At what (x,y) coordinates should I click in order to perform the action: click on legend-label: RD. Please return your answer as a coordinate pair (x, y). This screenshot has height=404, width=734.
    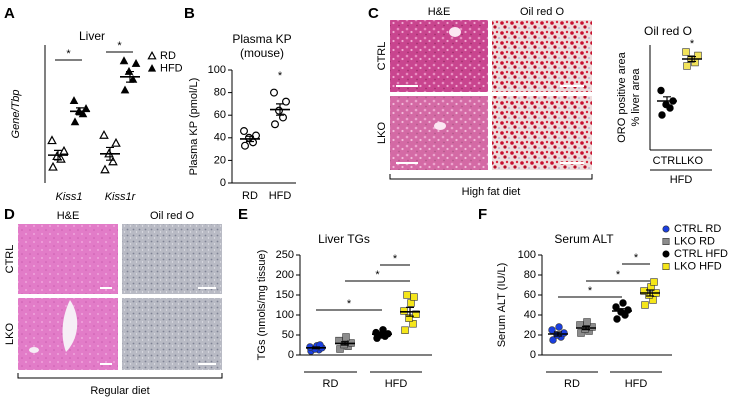
    Looking at the image, I should click on (168, 56).